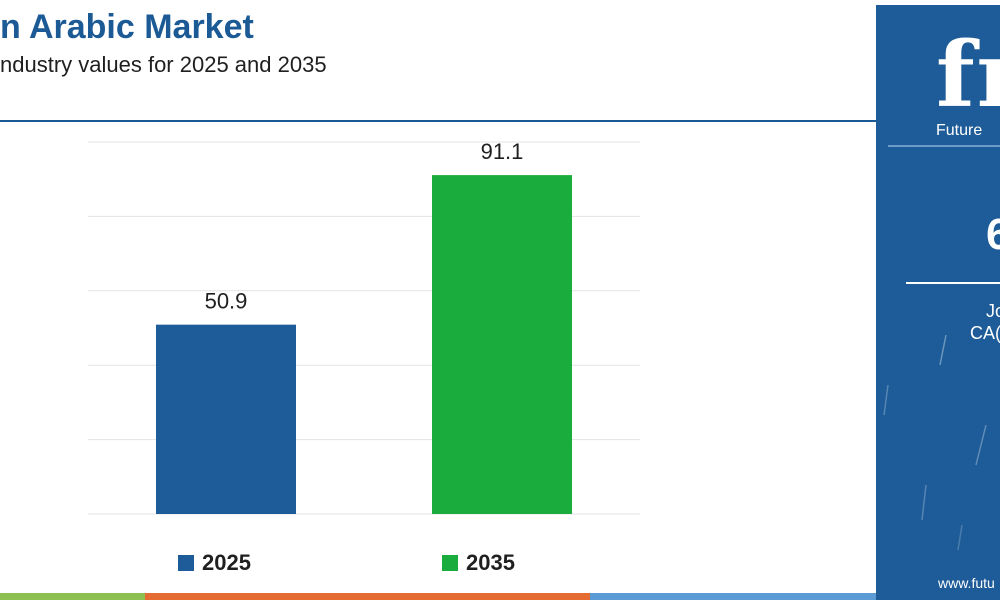 The width and height of the screenshot is (1000, 600). Describe the element at coordinates (163, 64) in the screenshot. I see `chart-subtitle: ndustry values for 2025 and 2035` at that location.